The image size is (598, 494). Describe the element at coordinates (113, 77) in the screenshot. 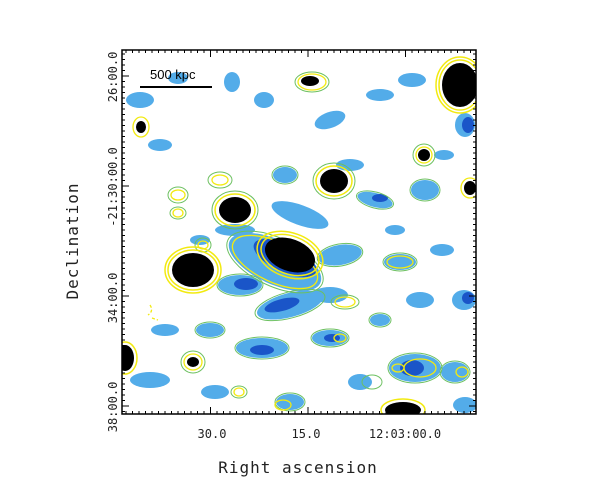

I see `y-tick-label: 26:00.0` at that location.